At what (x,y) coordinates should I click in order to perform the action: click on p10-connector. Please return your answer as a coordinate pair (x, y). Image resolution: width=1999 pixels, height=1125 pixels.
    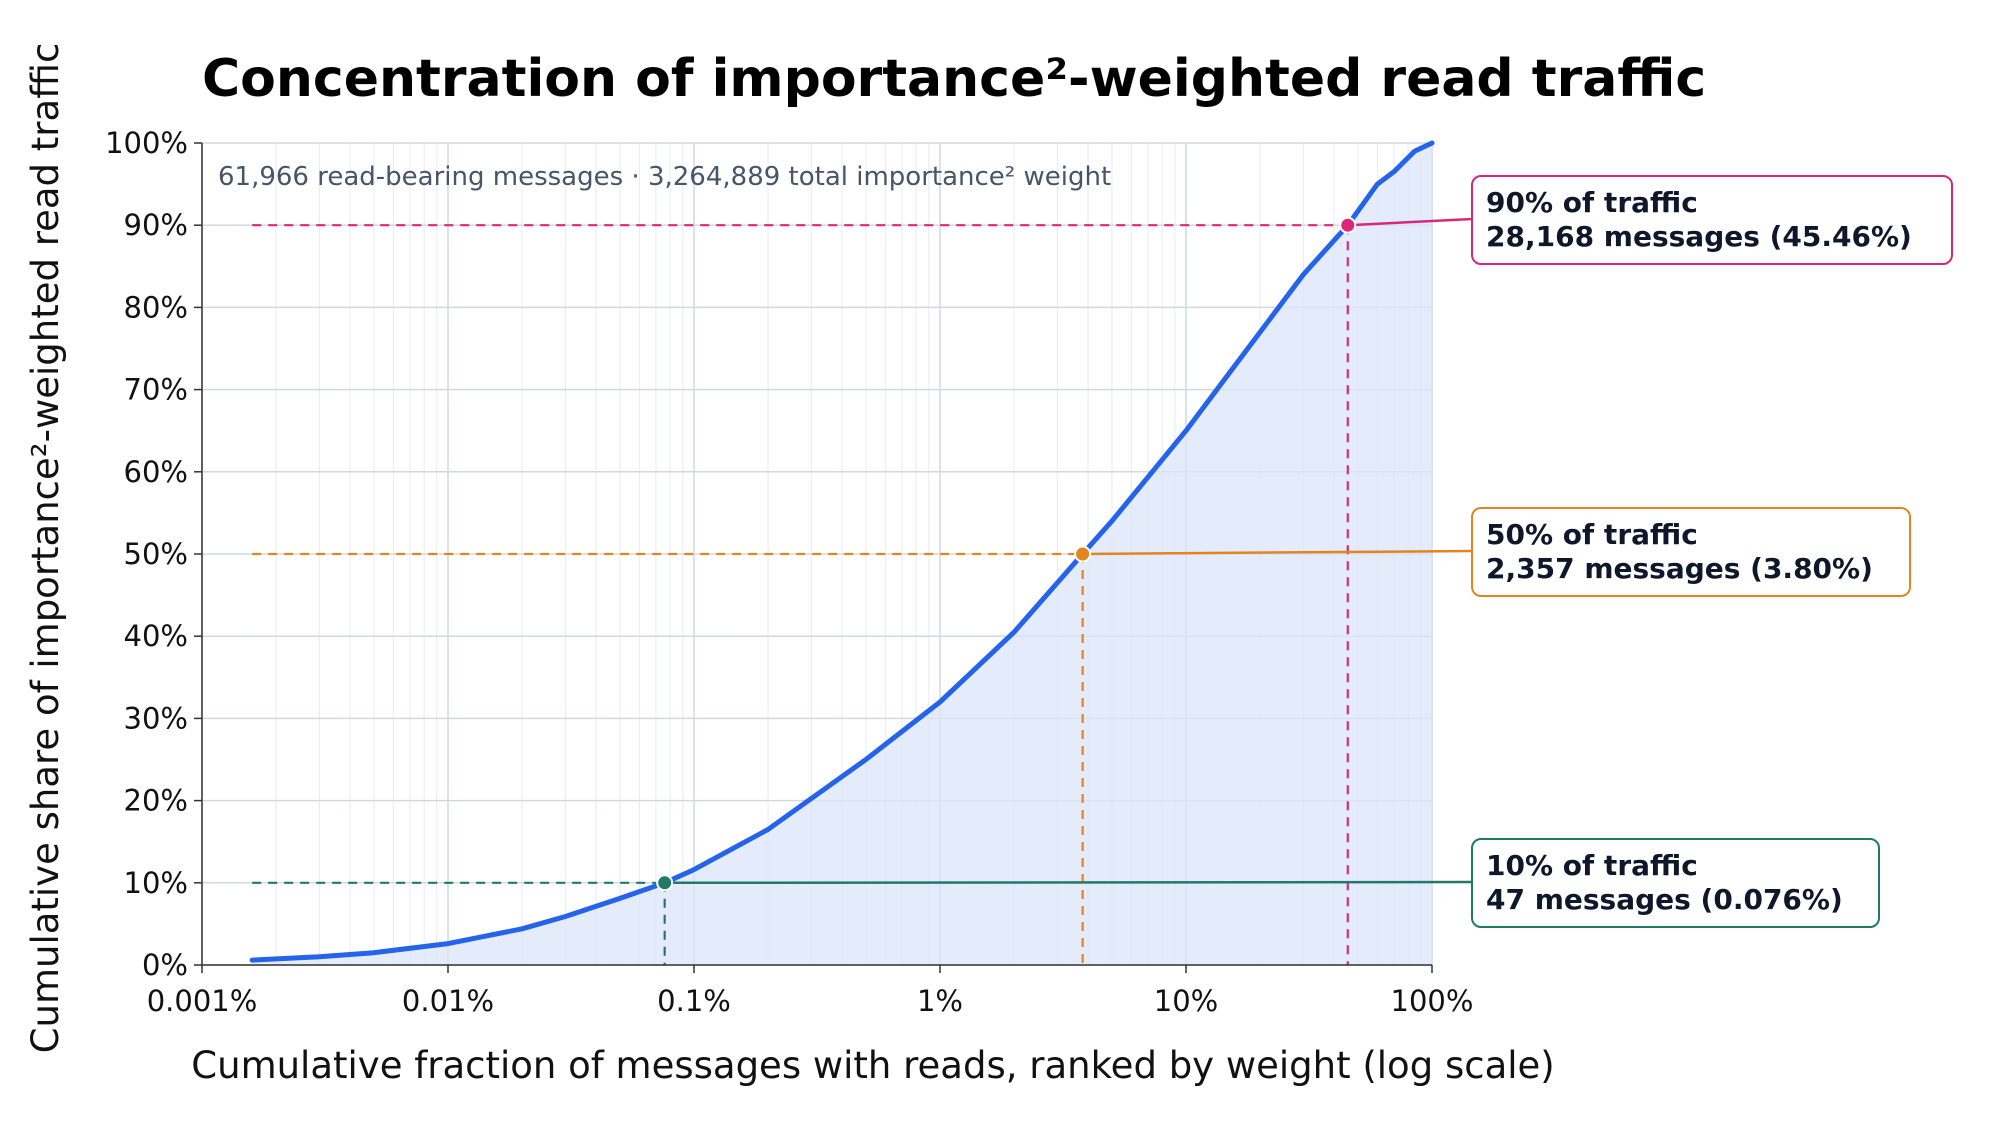
    Looking at the image, I should click on (1068, 882).